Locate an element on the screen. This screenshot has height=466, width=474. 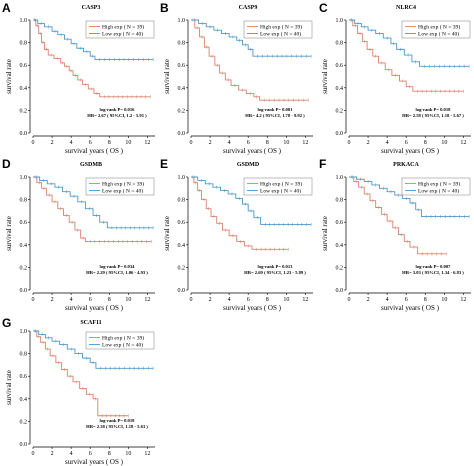
logrank-p-text: log-rank P= 0.007 is located at coordinates (434, 266).